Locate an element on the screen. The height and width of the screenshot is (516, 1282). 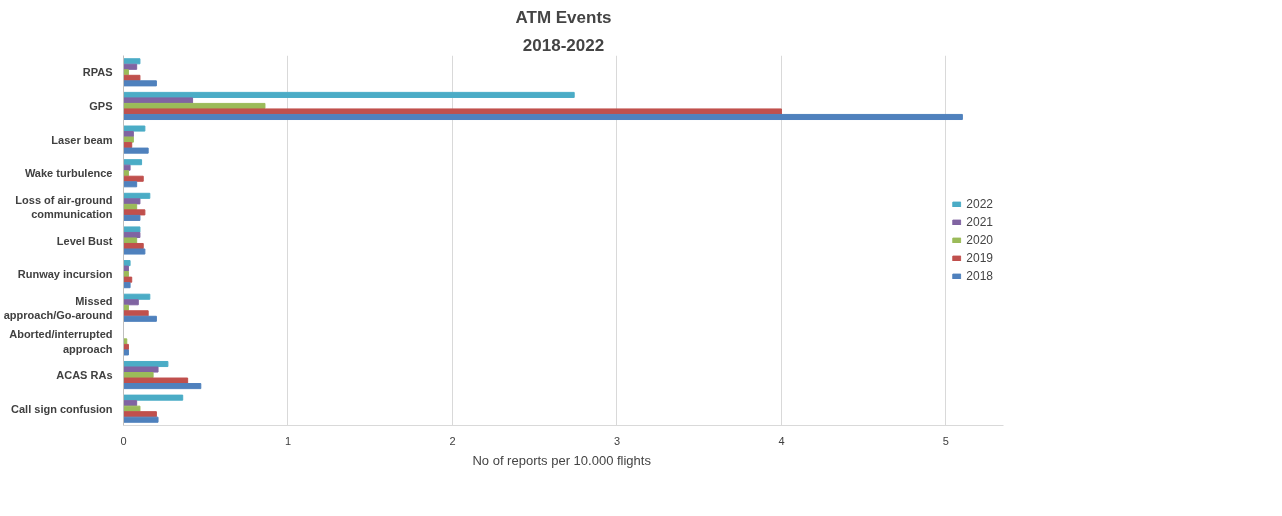
y-tick-label: RPAS is located at coordinates (97, 72).